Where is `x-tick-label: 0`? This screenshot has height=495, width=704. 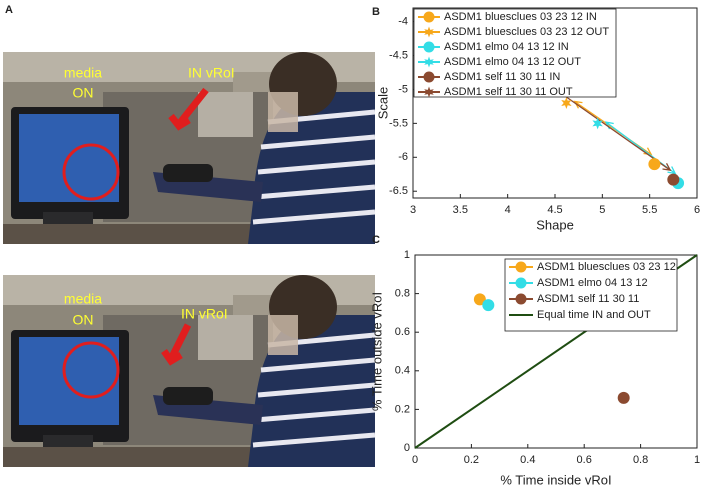 x-tick-label: 0 is located at coordinates (415, 460).